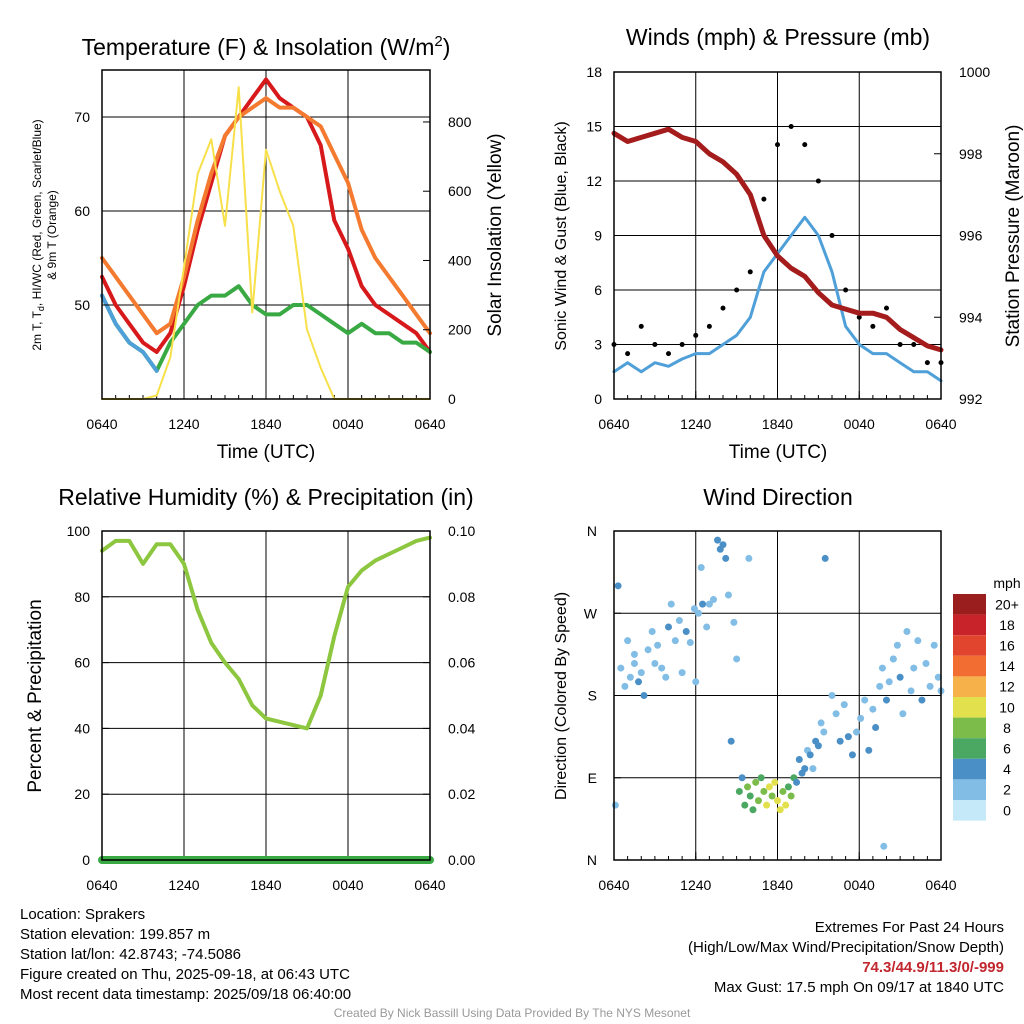 Image resolution: width=1024 pixels, height=1024 pixels. Describe the element at coordinates (115, 934) in the screenshot. I see `station-elevation: Station elevation: 199.857 m` at that location.